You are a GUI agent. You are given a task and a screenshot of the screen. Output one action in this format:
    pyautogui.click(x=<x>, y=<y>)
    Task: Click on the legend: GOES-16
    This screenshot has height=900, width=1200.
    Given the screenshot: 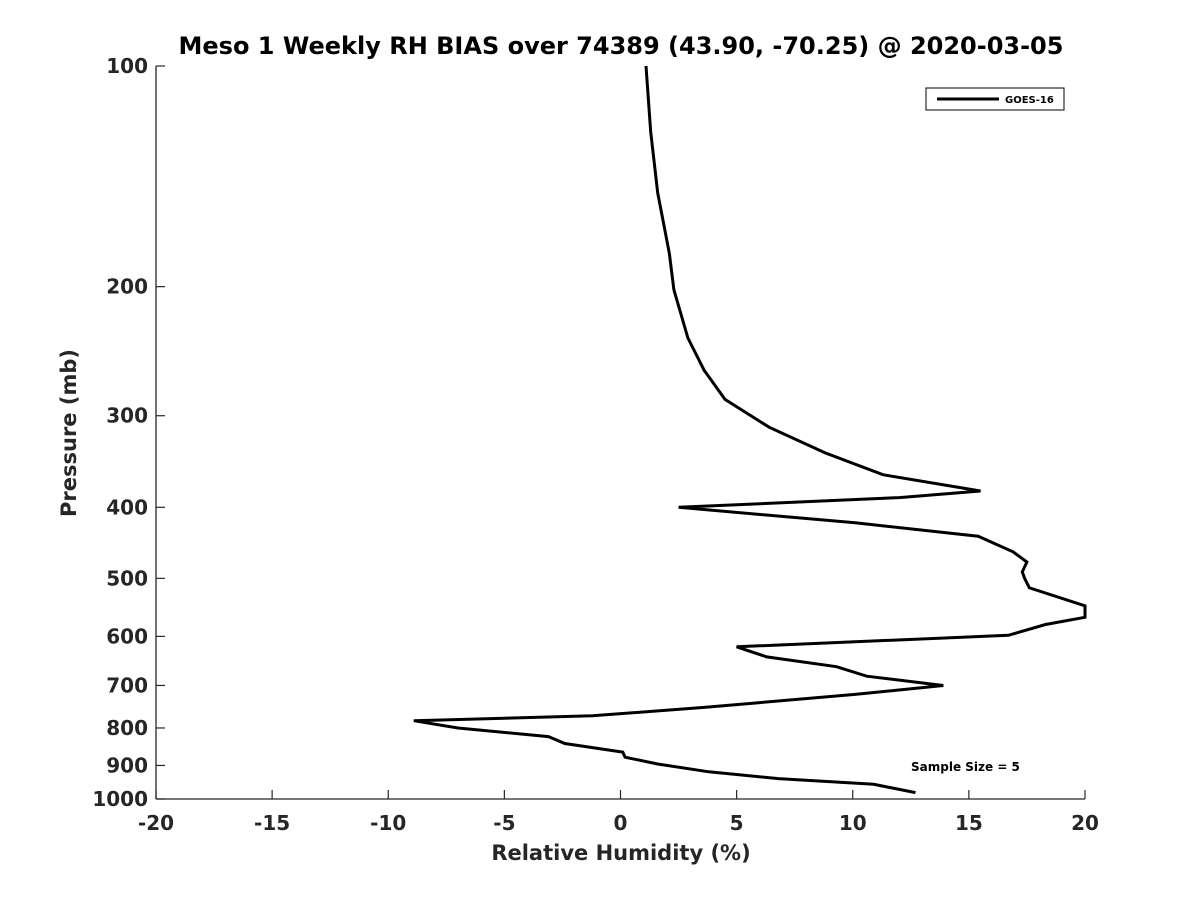 What is the action you would take?
    pyautogui.click(x=995, y=99)
    